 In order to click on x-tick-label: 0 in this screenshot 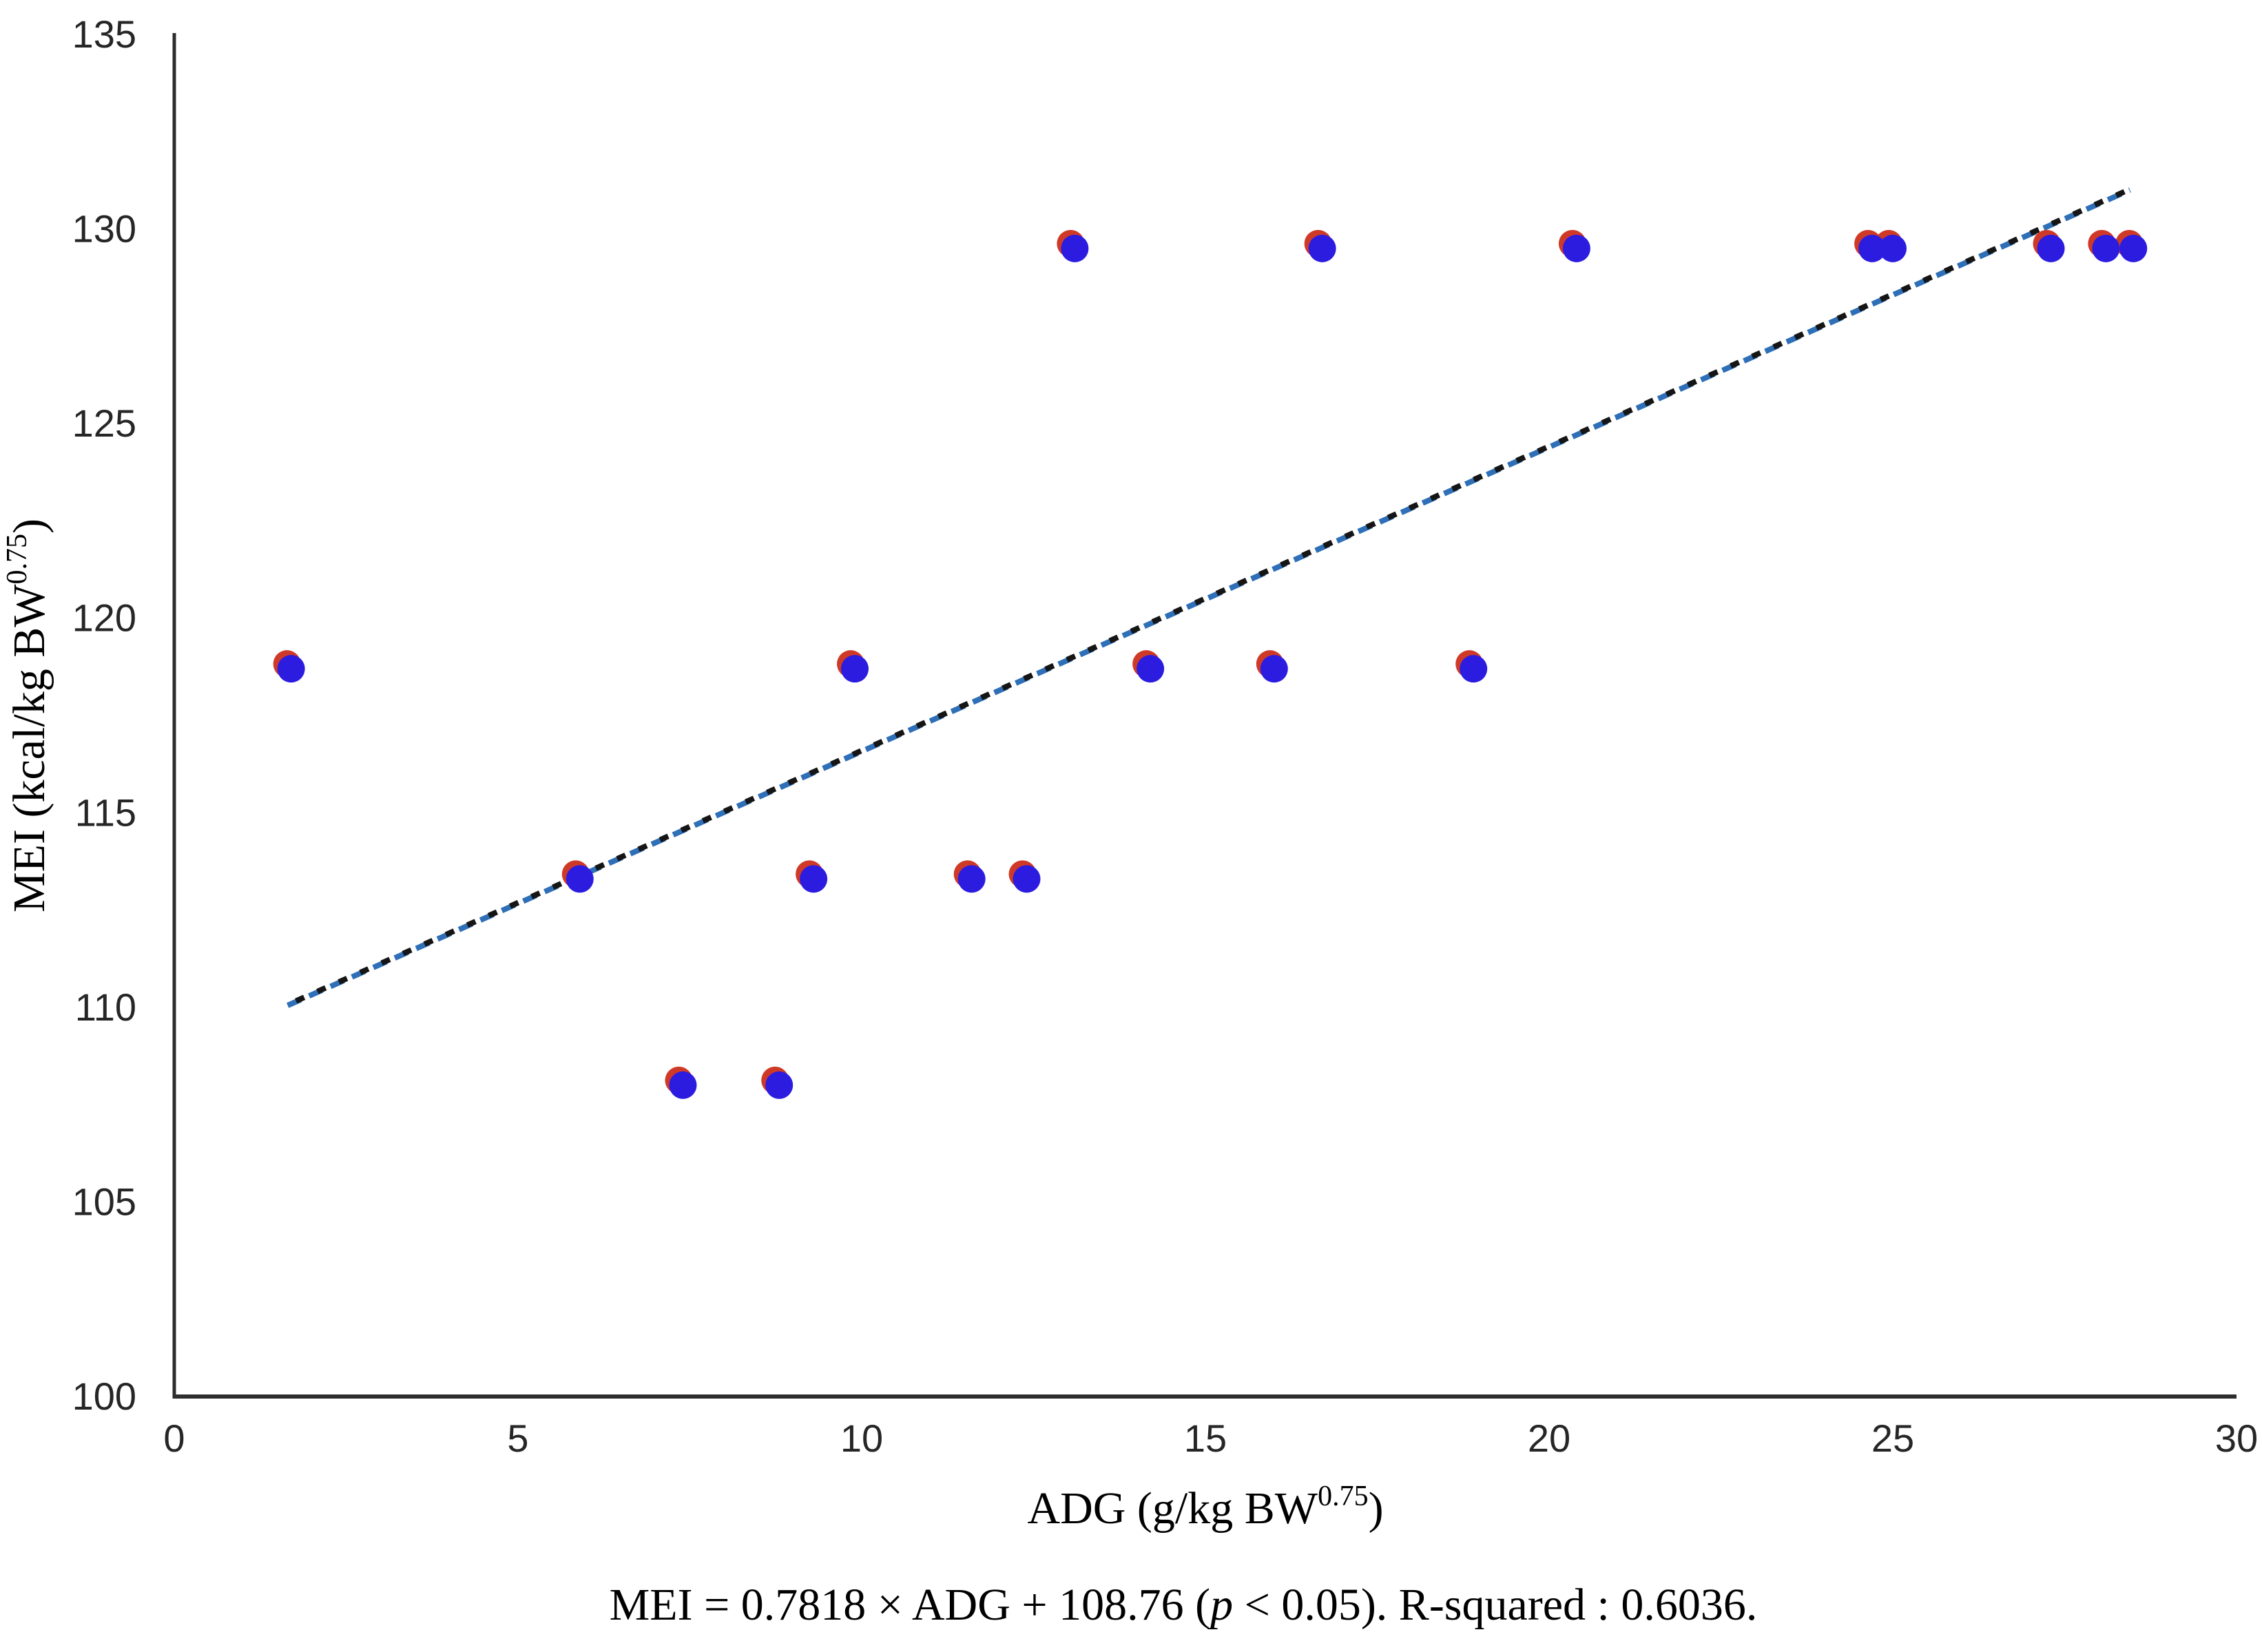, I will do `click(174, 1438)`.